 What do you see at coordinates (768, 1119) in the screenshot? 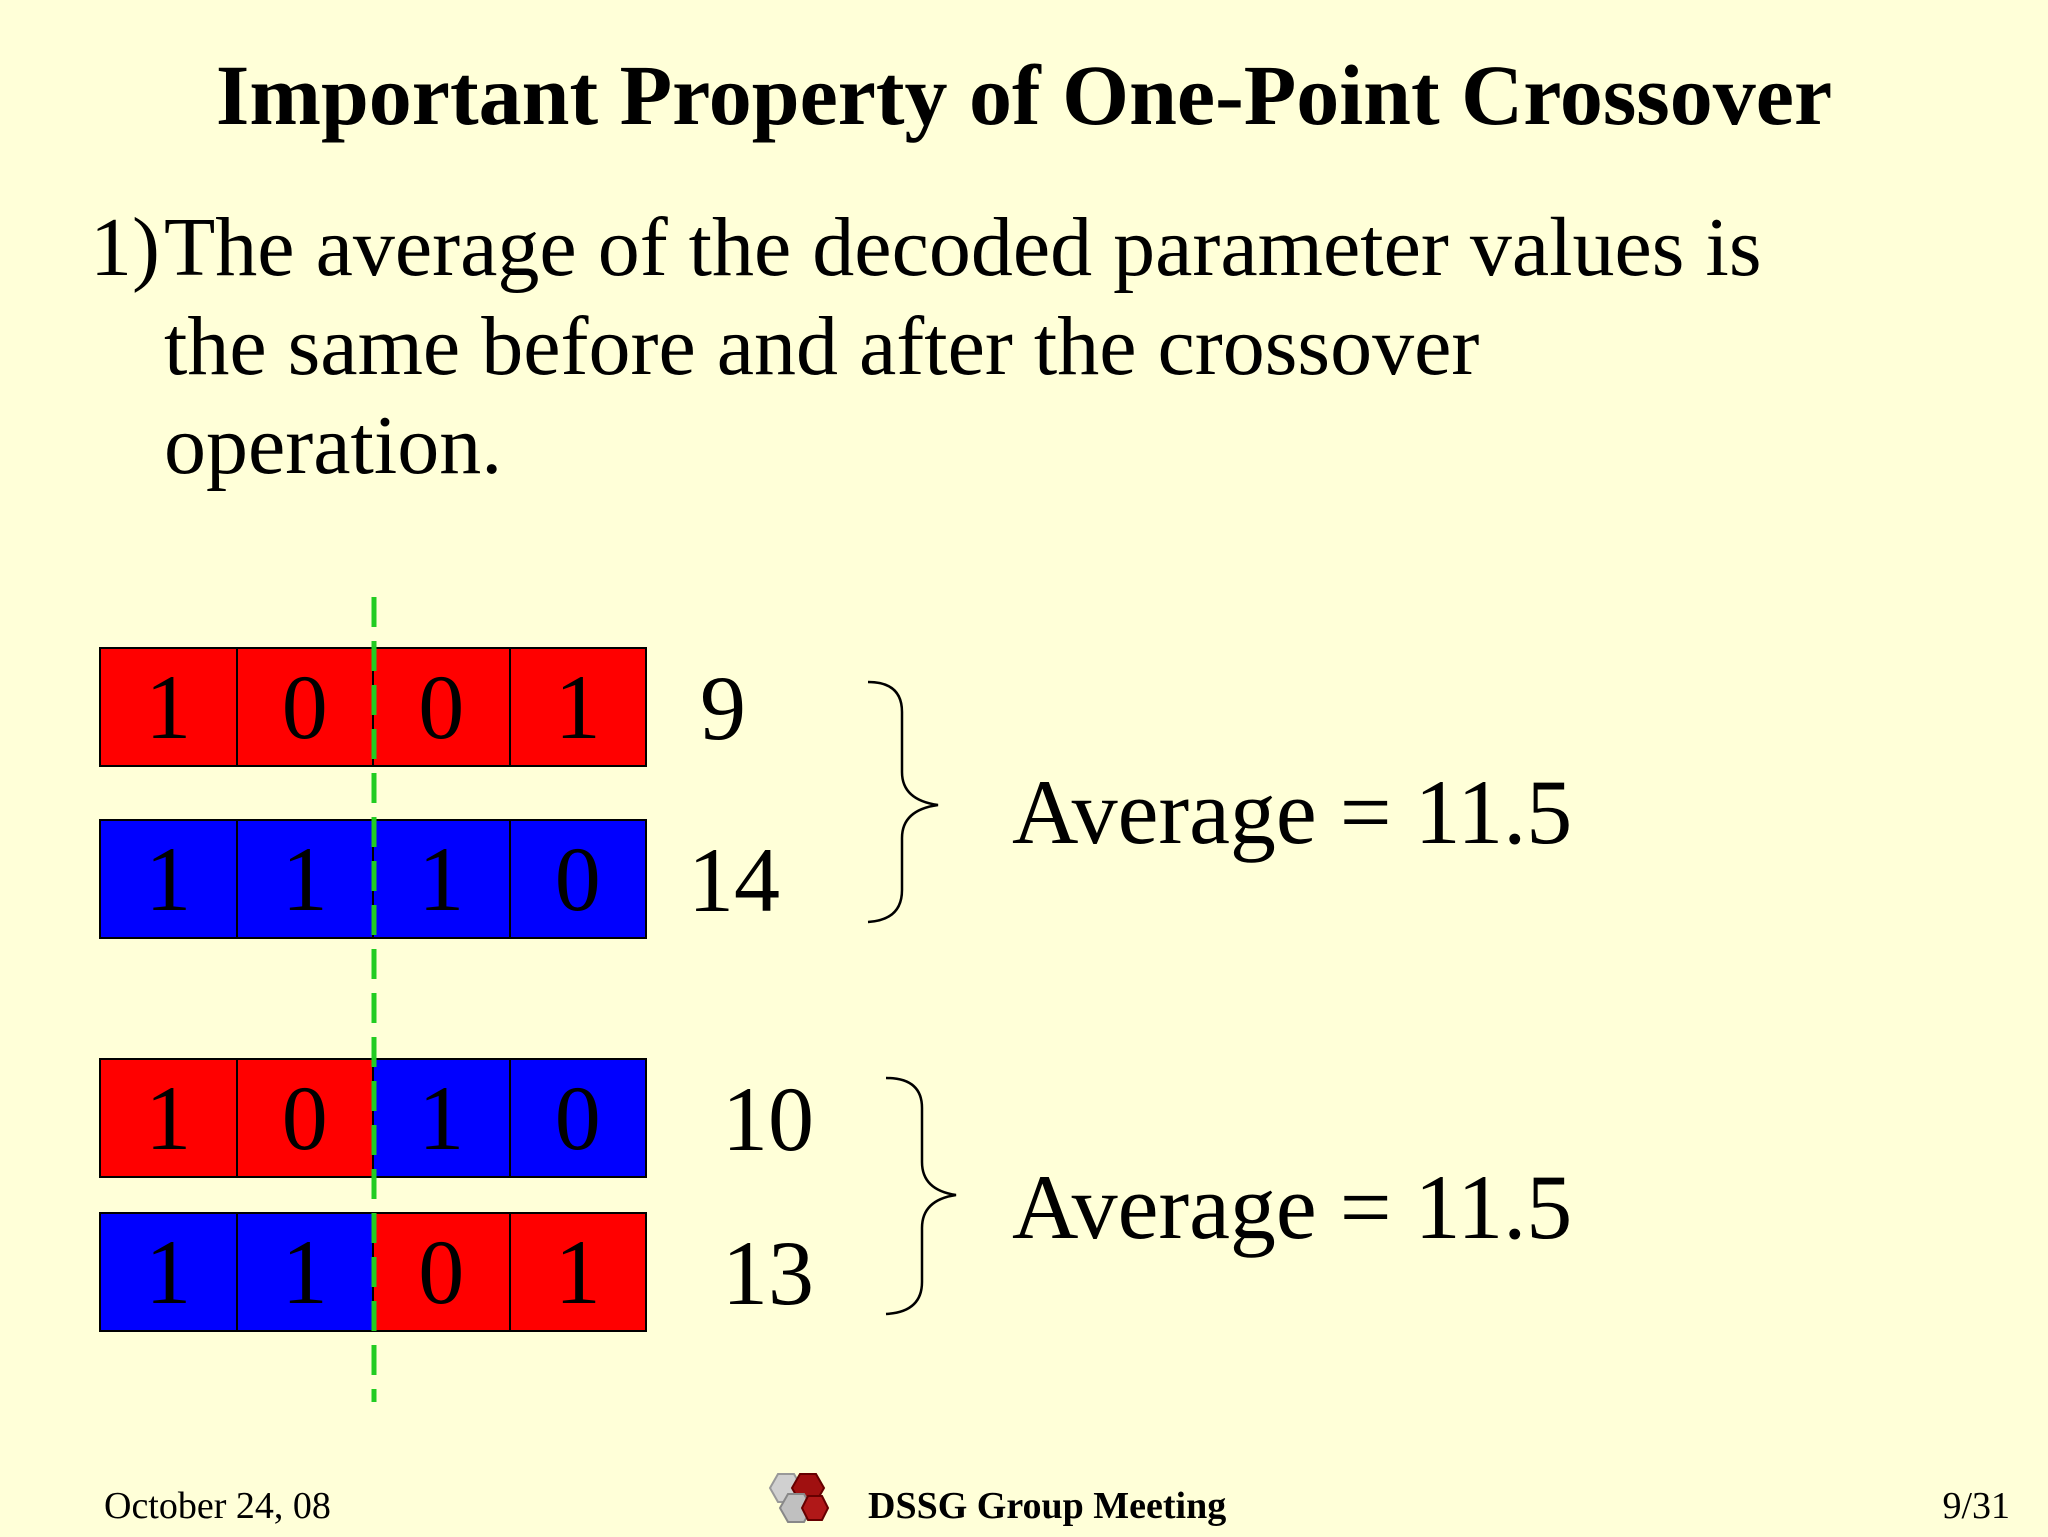
I see `decoded-value-child-1: 10` at bounding box center [768, 1119].